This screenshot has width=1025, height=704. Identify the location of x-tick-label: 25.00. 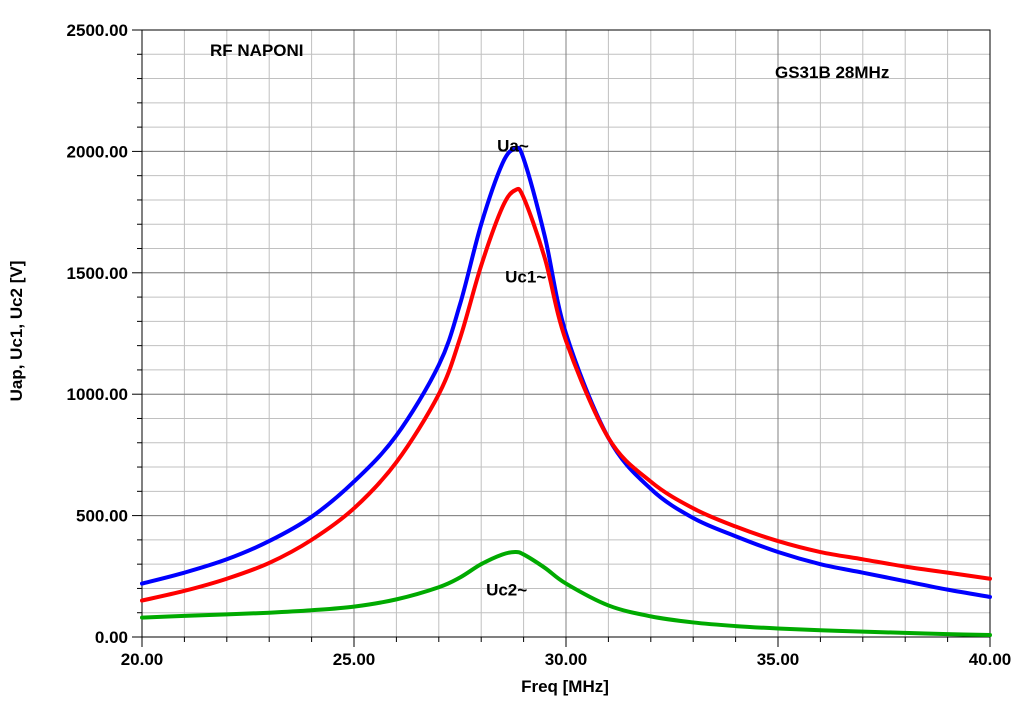
(354, 659).